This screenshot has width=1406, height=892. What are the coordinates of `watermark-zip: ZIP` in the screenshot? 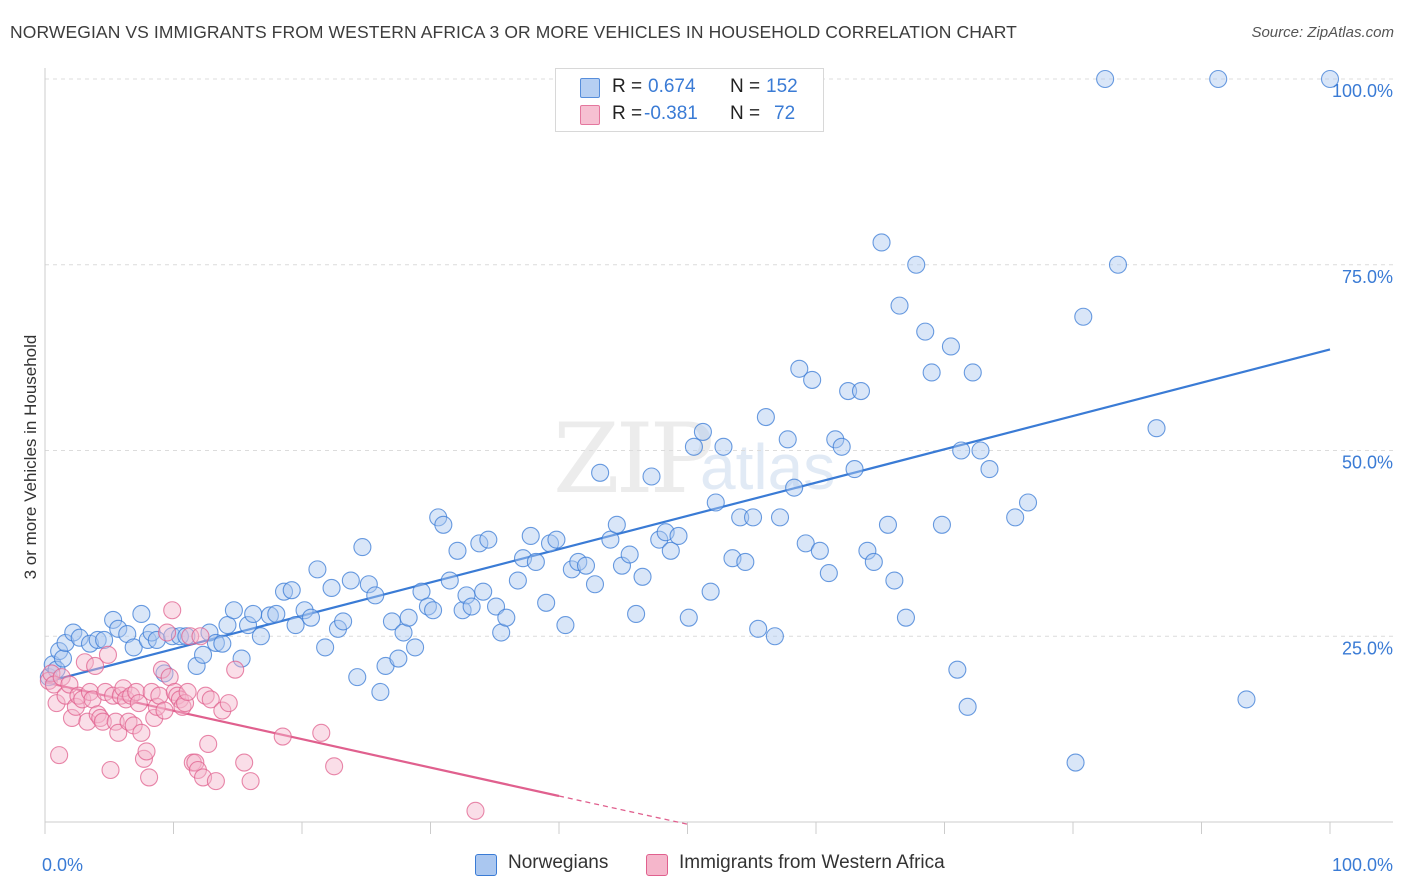 It's located at (633, 459).